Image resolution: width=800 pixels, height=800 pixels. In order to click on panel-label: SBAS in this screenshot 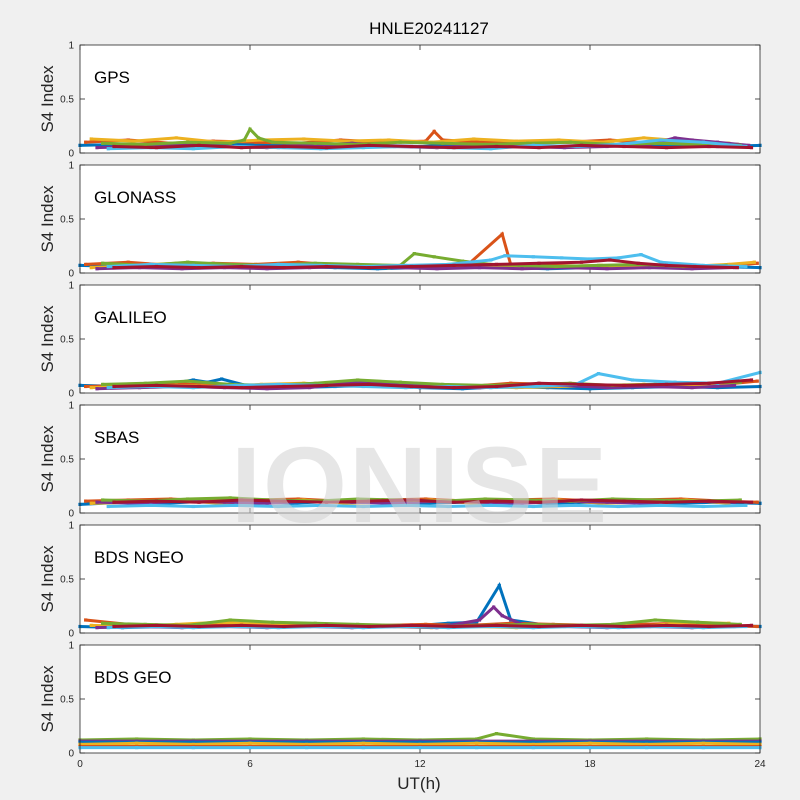, I will do `click(116, 437)`.